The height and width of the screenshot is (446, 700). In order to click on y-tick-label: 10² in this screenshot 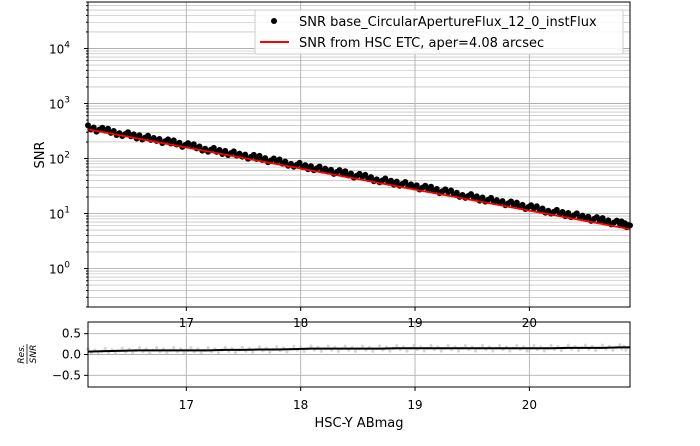, I will do `click(59, 159)`.